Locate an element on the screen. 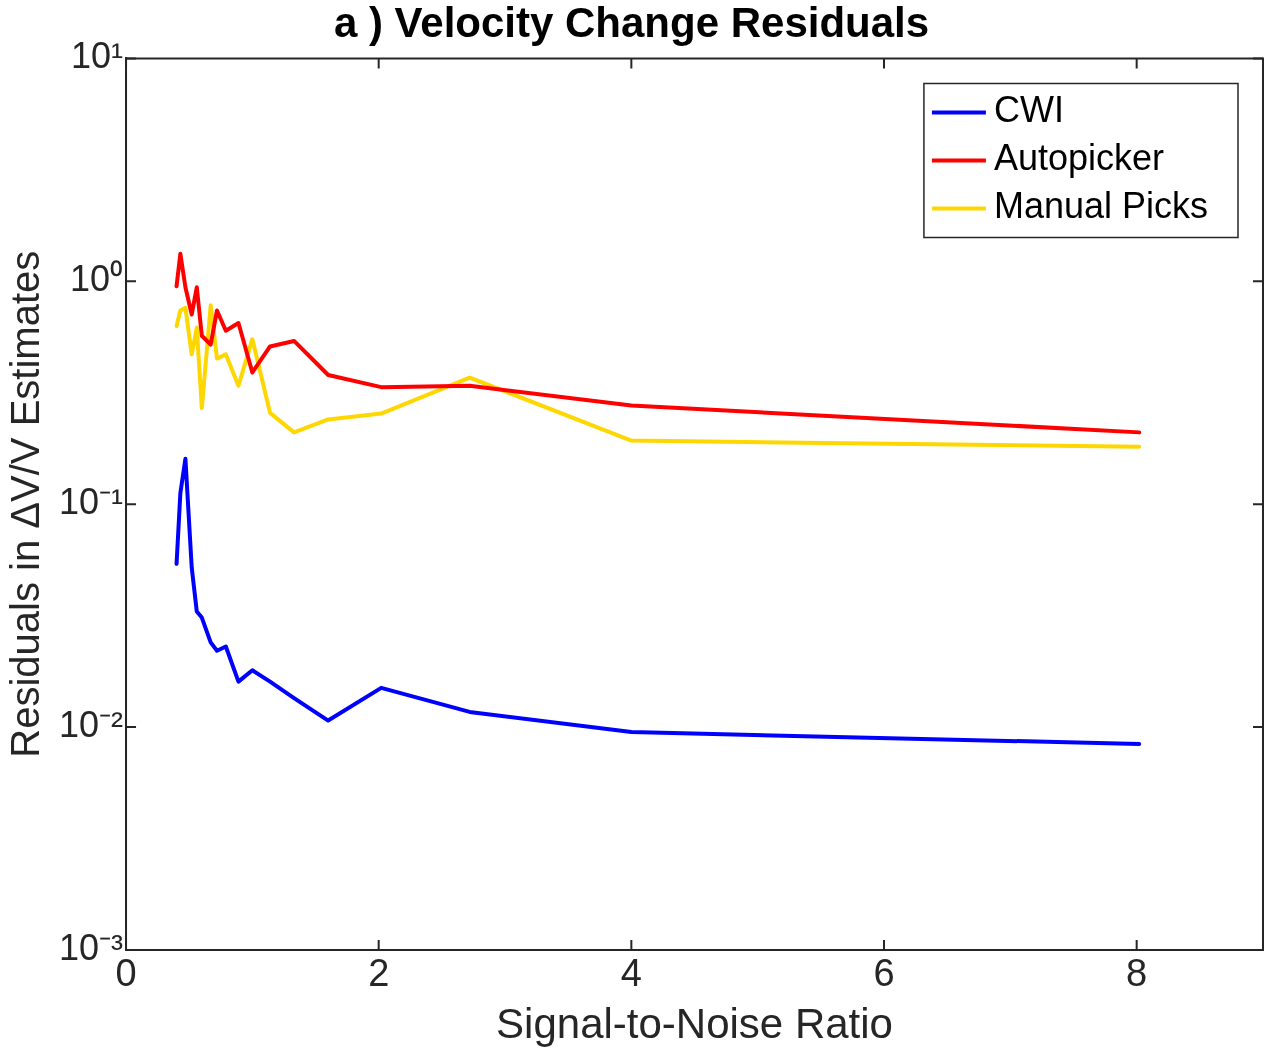 The image size is (1271, 1056). y-tick-label: 10⁻² is located at coordinates (91, 725).